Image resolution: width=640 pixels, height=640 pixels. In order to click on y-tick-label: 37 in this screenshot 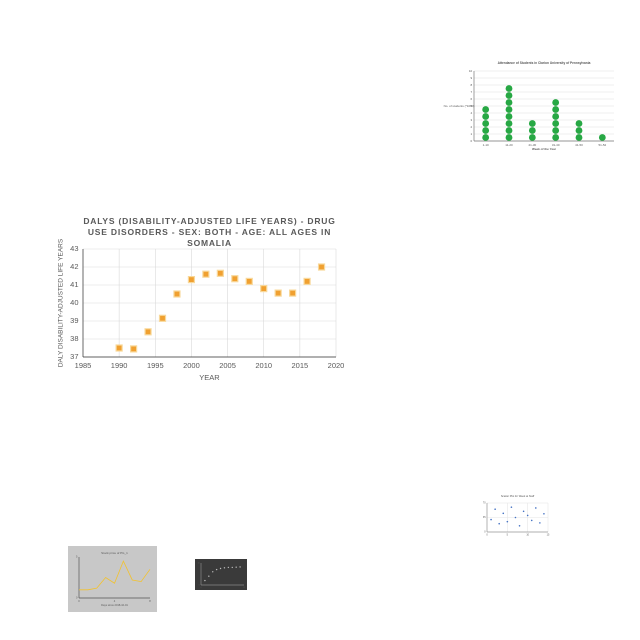, I will do `click(74, 356)`.